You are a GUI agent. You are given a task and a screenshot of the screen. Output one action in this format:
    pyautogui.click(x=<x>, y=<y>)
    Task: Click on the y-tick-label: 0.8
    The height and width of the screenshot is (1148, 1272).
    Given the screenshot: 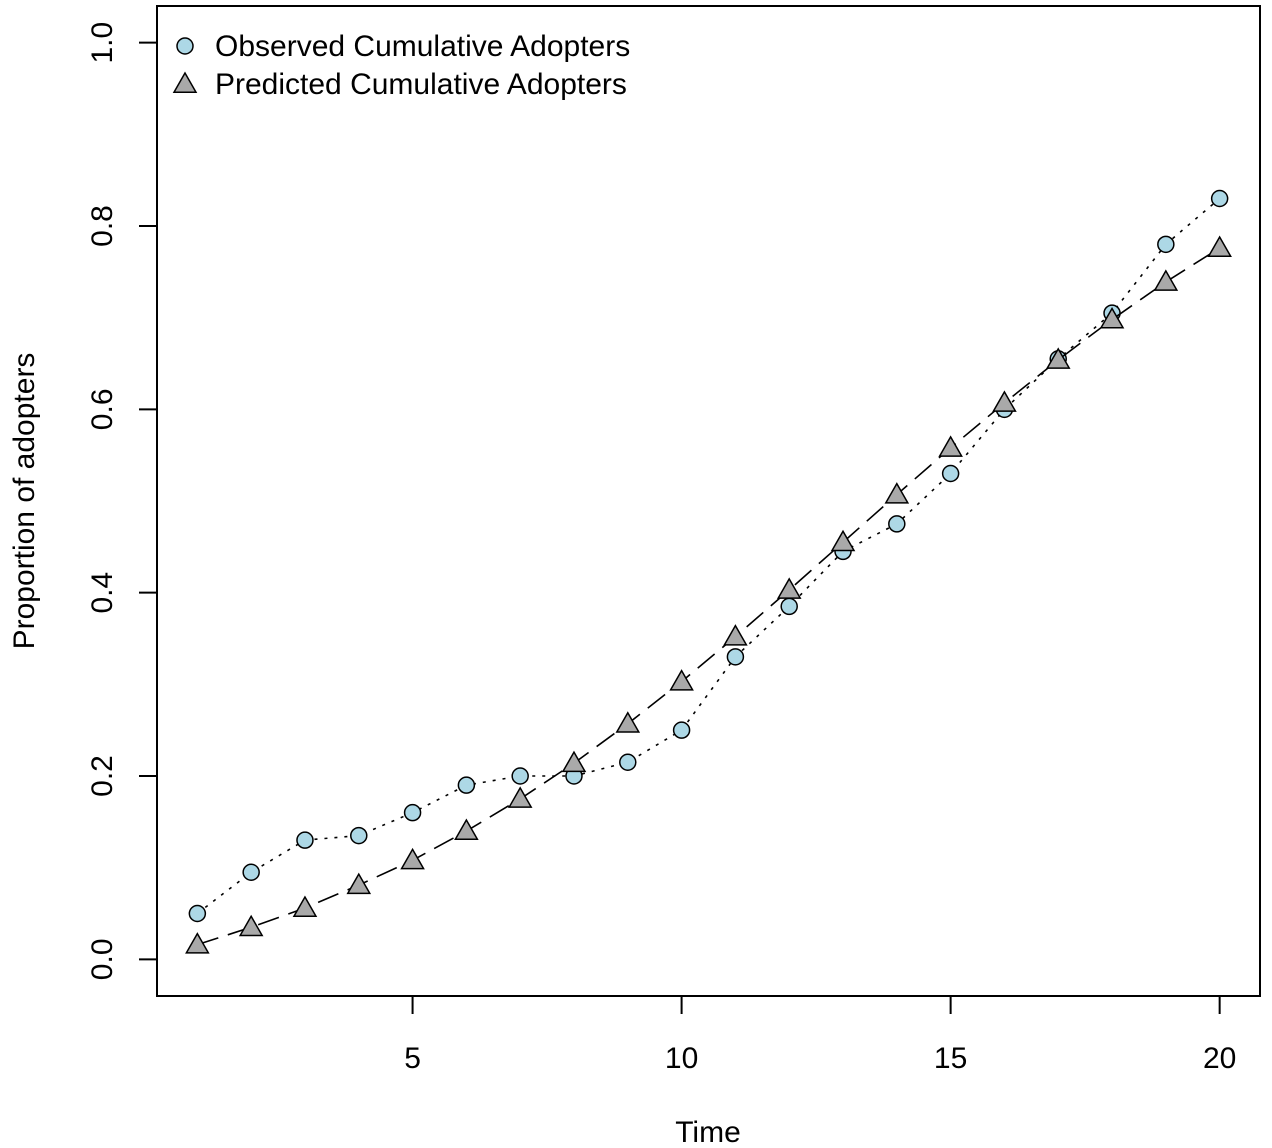 What is the action you would take?
    pyautogui.click(x=102, y=226)
    